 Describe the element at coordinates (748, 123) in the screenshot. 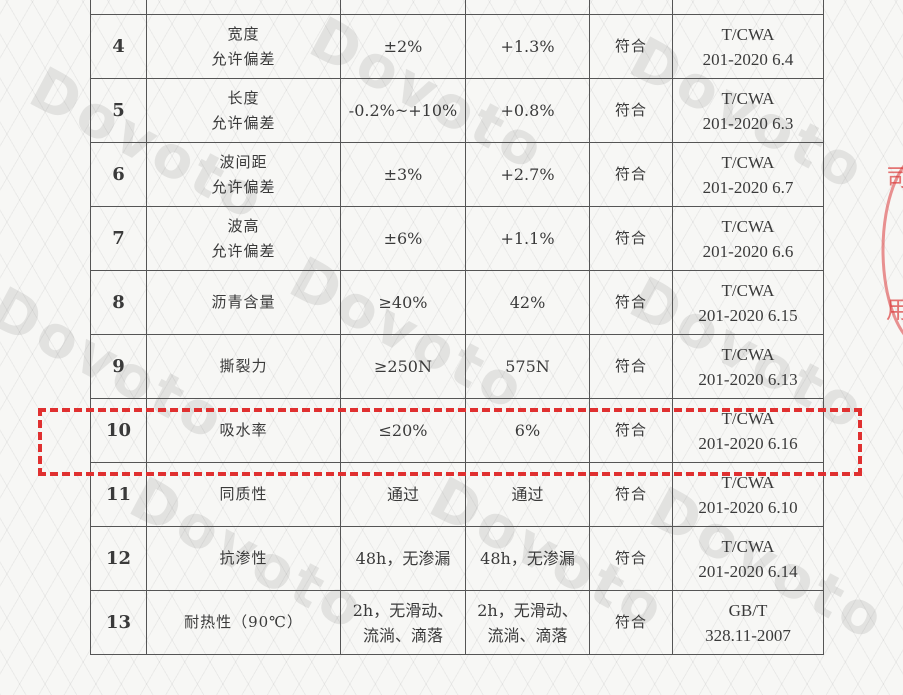

I see `standard-line: 201-2020 6.3` at that location.